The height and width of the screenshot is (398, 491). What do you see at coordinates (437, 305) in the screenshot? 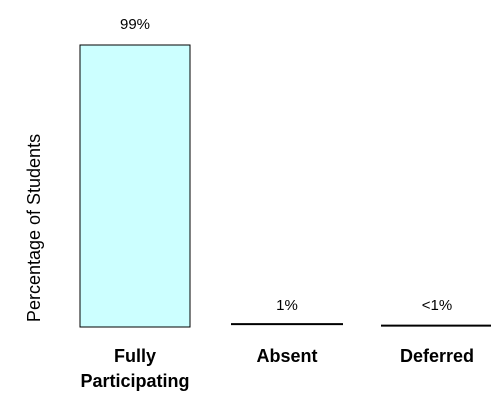
I see `data-label-2: <1%` at bounding box center [437, 305].